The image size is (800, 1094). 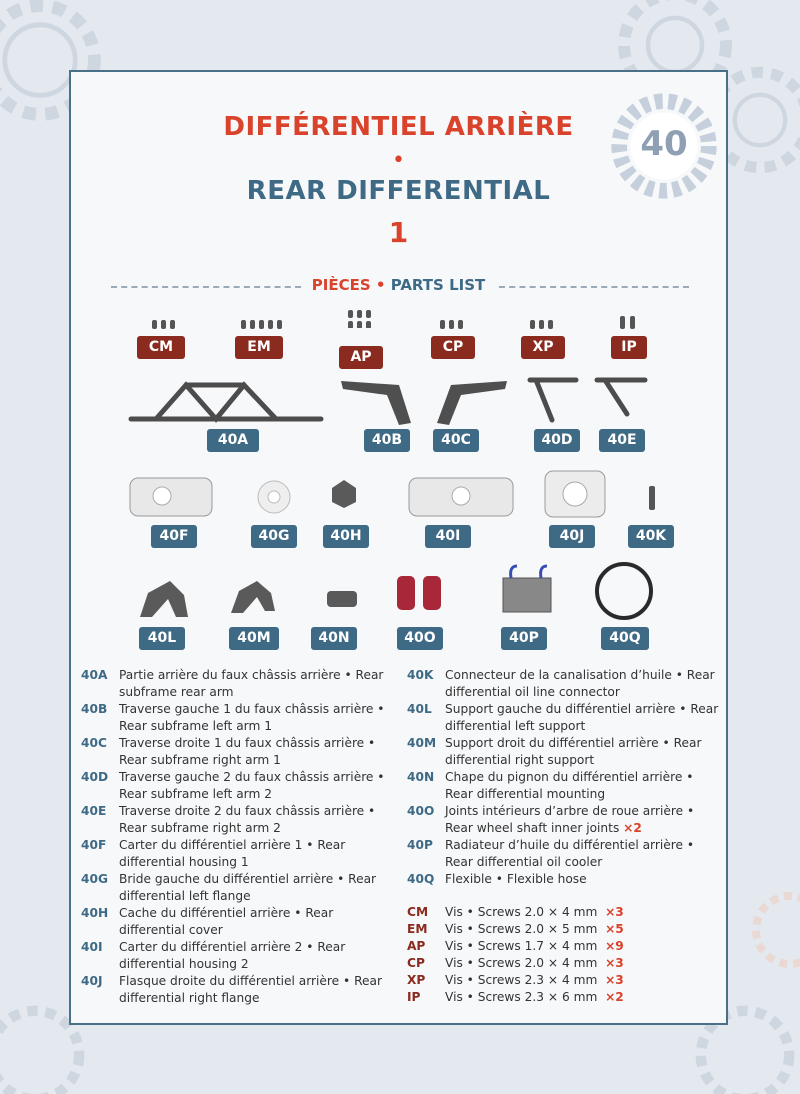 I want to click on part-40f-image, so click(x=171, y=497).